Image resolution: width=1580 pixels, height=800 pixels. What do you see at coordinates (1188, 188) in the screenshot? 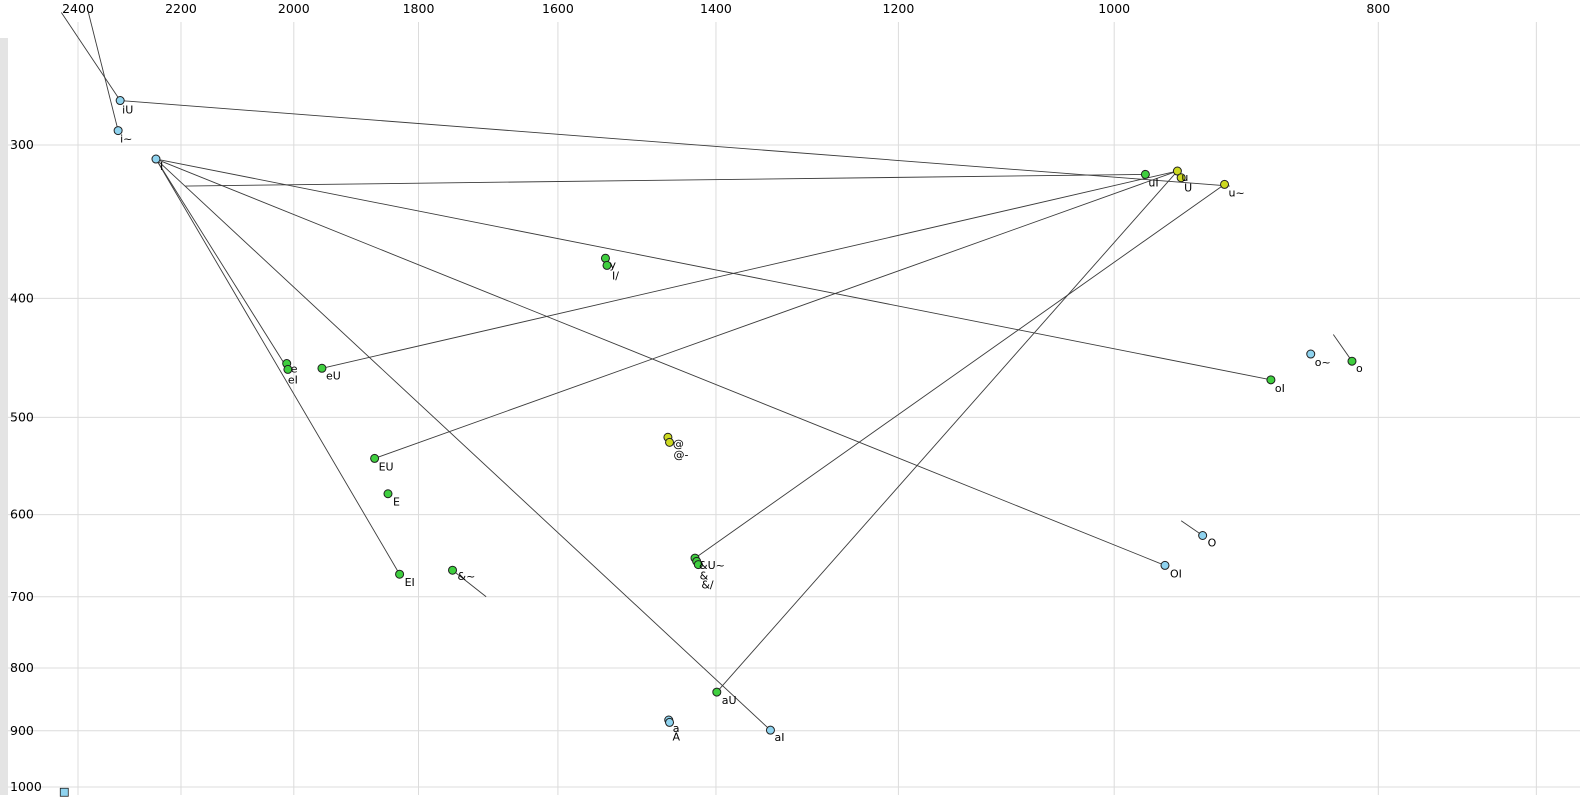
I see `vowel-label-5: U` at bounding box center [1188, 188].